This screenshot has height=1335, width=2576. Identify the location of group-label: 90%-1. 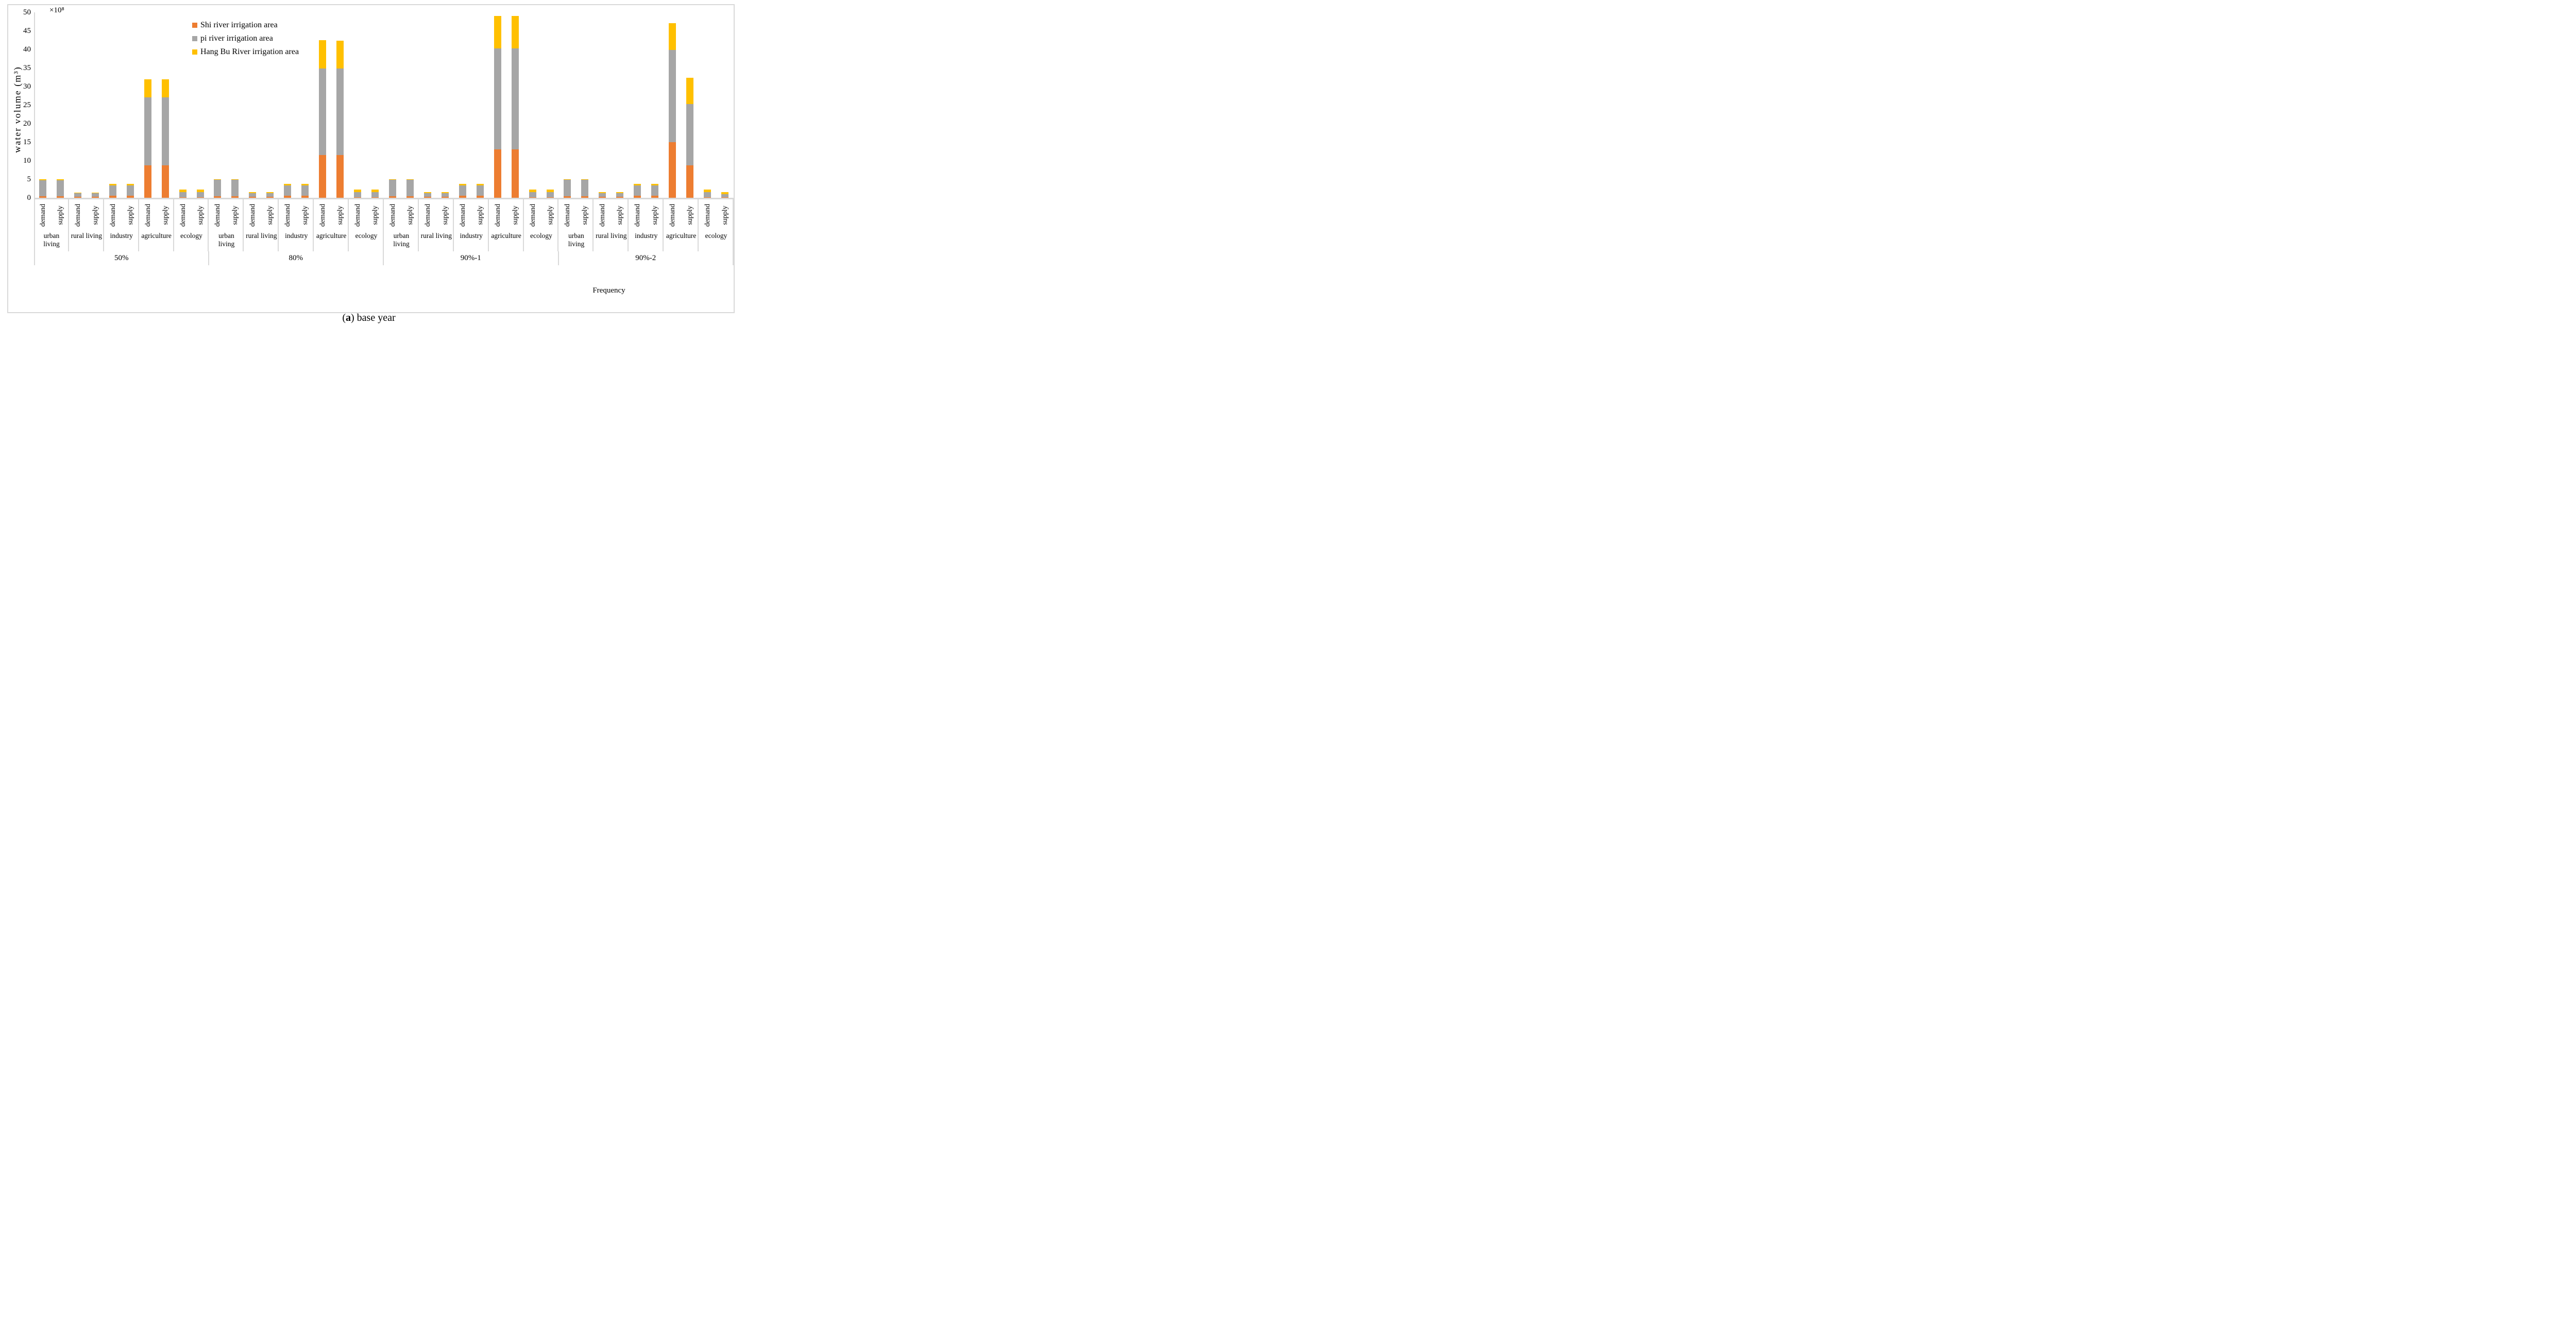
(471, 258).